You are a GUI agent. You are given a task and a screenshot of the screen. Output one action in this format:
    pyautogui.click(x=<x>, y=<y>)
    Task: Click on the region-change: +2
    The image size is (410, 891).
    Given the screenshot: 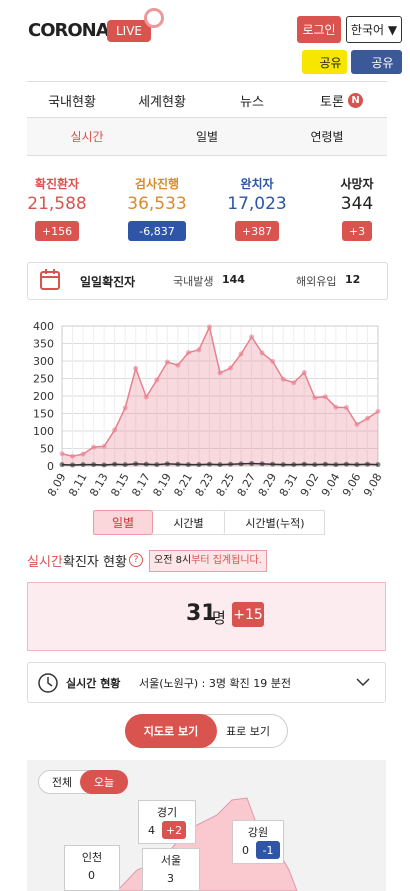 What is the action you would take?
    pyautogui.click(x=174, y=830)
    